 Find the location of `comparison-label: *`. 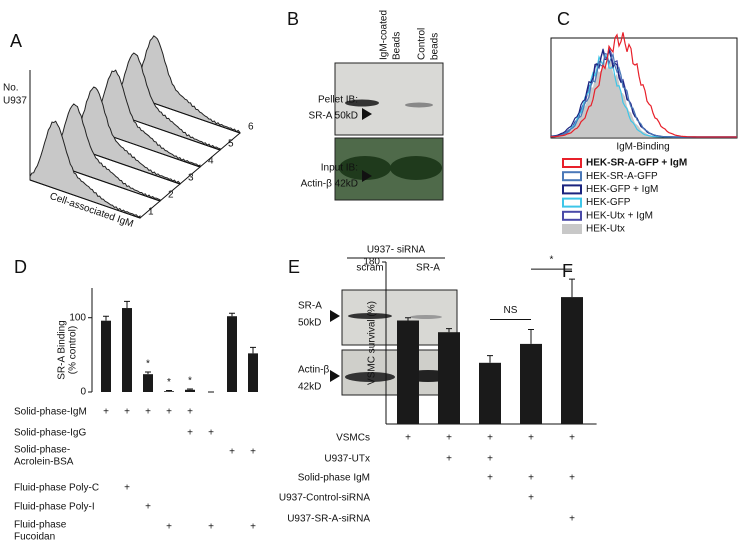

comparison-label: * is located at coordinates (552, 260).